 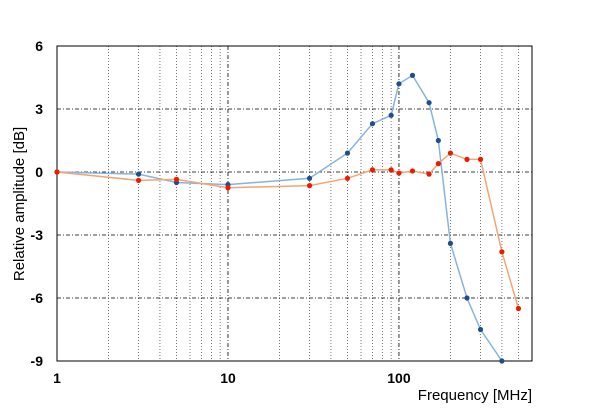 What do you see at coordinates (39, 46) in the screenshot?
I see `y-tick-label: 6` at bounding box center [39, 46].